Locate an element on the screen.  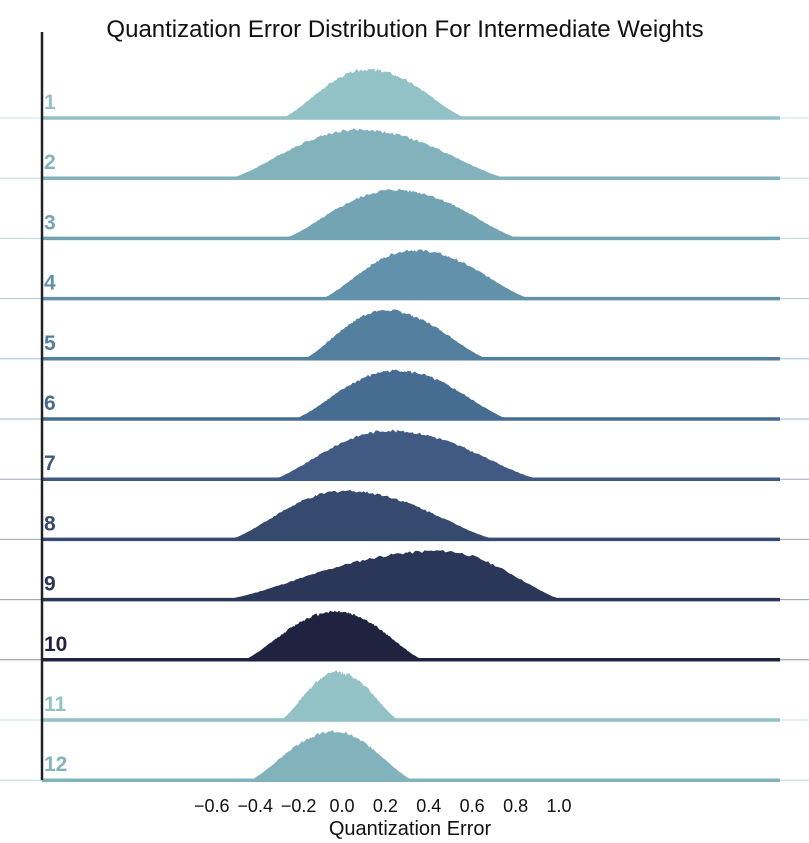
ridge-series-8: 8 is located at coordinates (404, 514).